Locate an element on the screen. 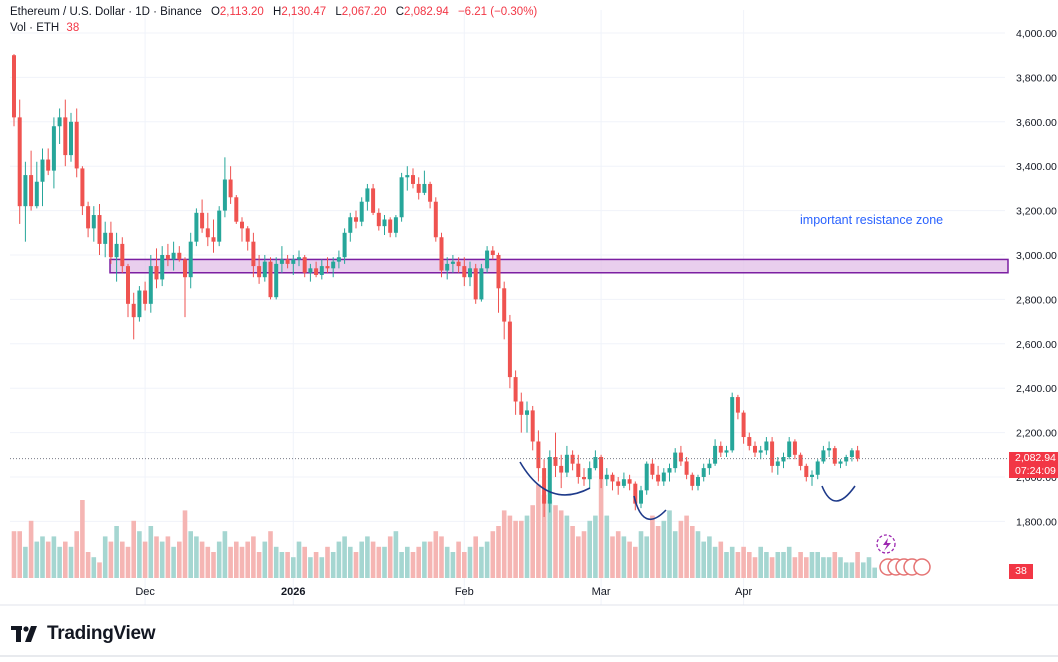 The height and width of the screenshot is (662, 1058). lightning-icon is located at coordinates (886, 544).